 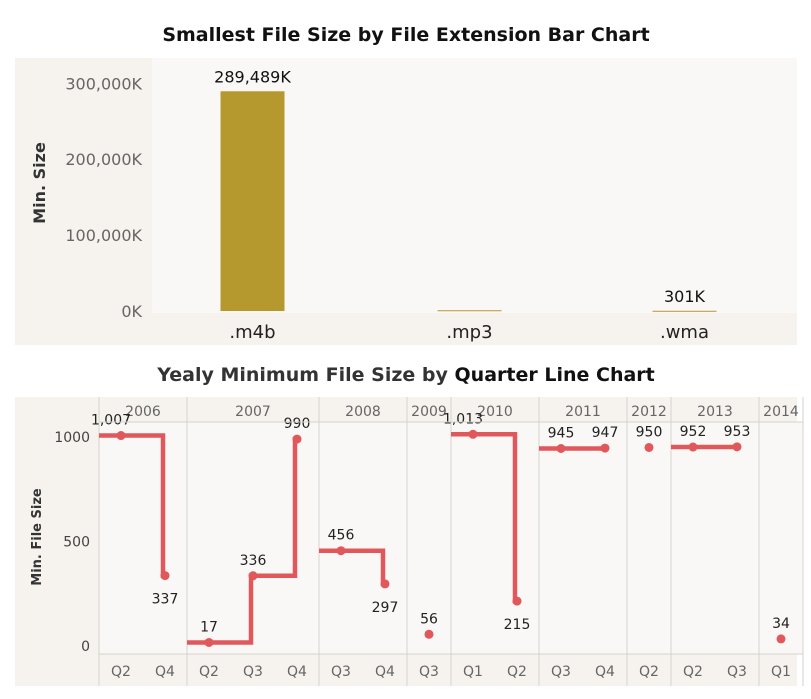 I want to click on bar-y-axis-label: Min. Size, so click(x=39, y=183).